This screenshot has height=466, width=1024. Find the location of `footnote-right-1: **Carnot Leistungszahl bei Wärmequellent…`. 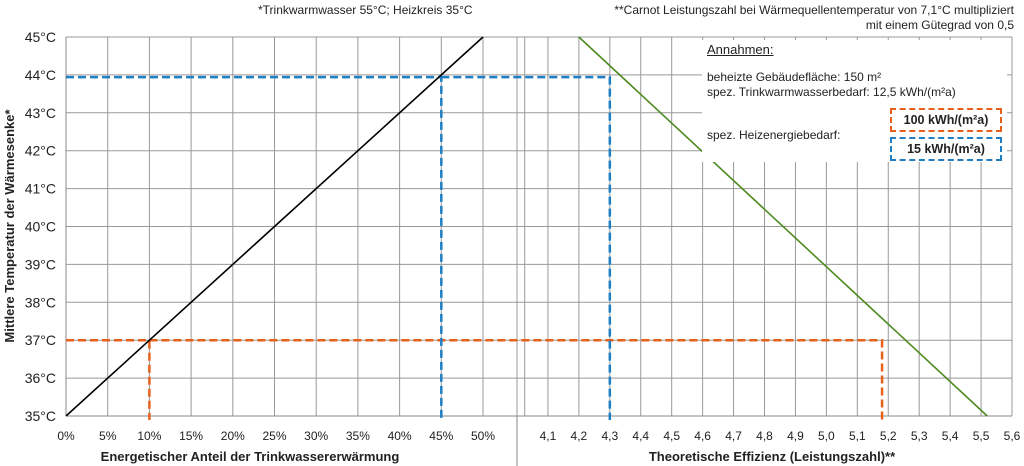

footnote-right-1: **Carnot Leistungszahl bei Wärmequellent… is located at coordinates (814, 10).